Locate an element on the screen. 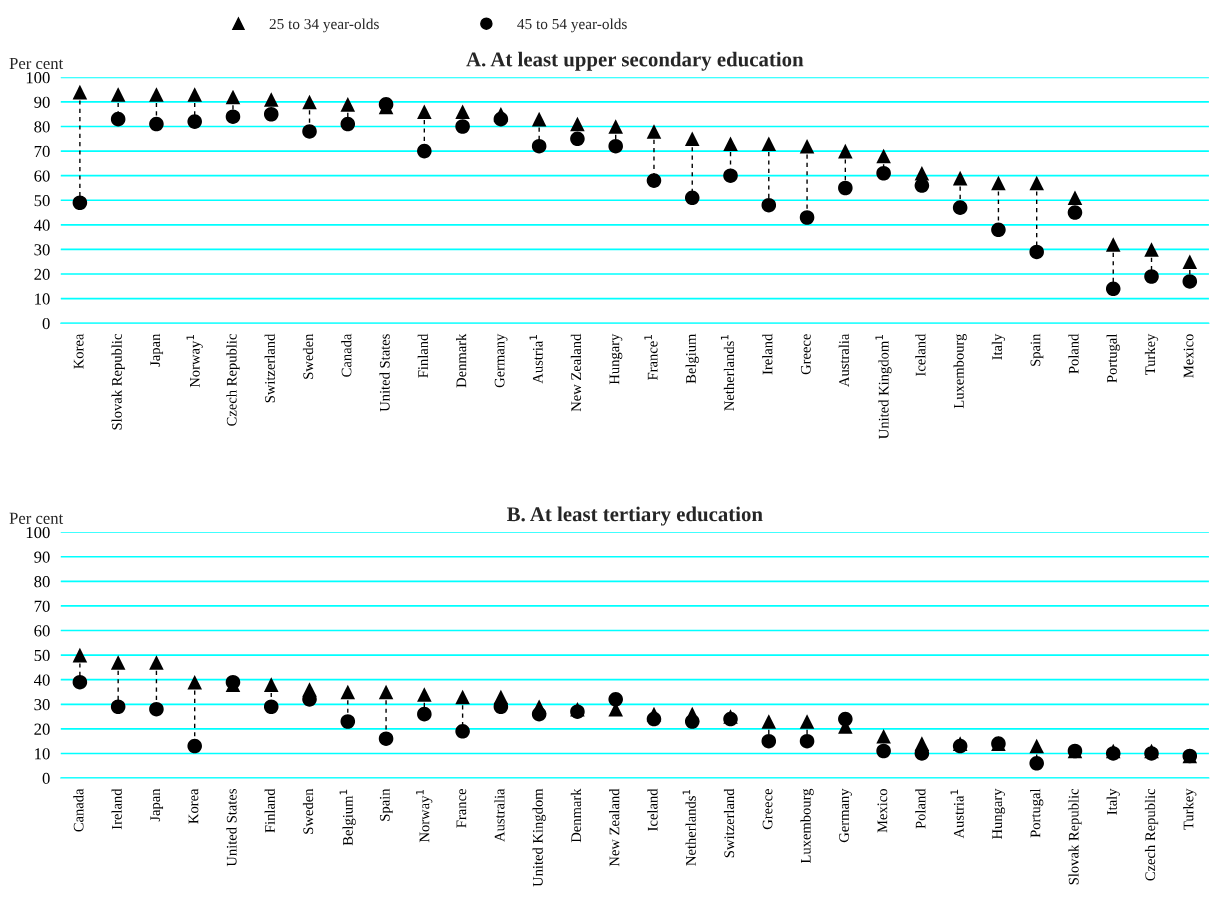  legend-label: 25 to 34 year-olds is located at coordinates (324, 25).